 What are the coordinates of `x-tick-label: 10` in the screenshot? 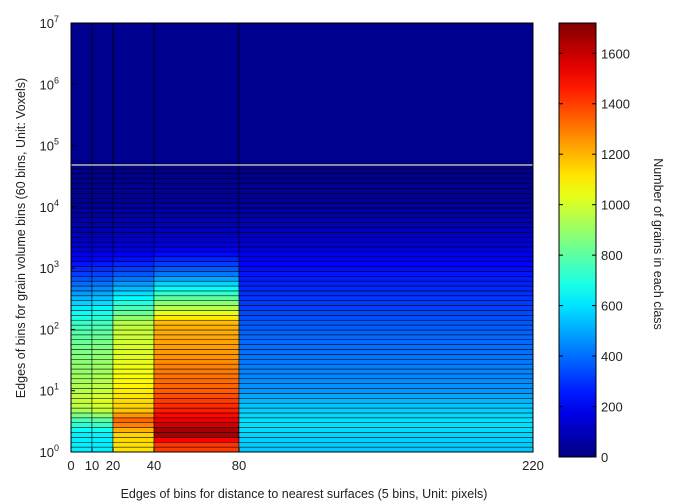 It's located at (92, 465).